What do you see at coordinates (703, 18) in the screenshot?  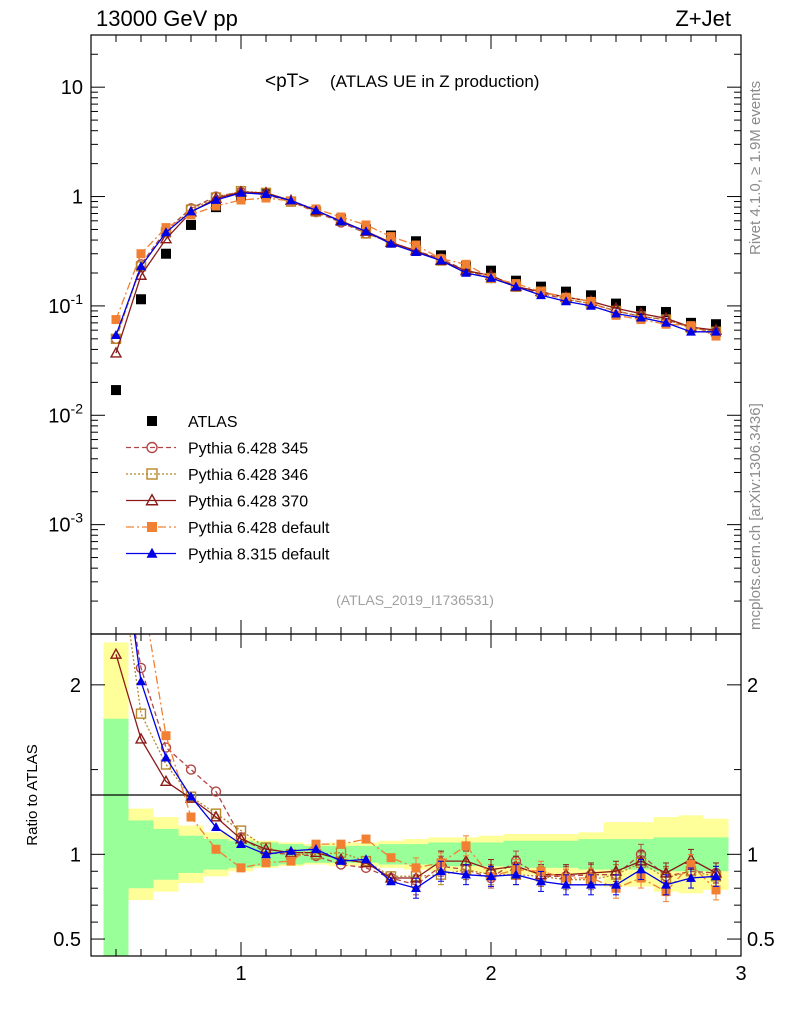 I see `process-label: Z+Jet` at bounding box center [703, 18].